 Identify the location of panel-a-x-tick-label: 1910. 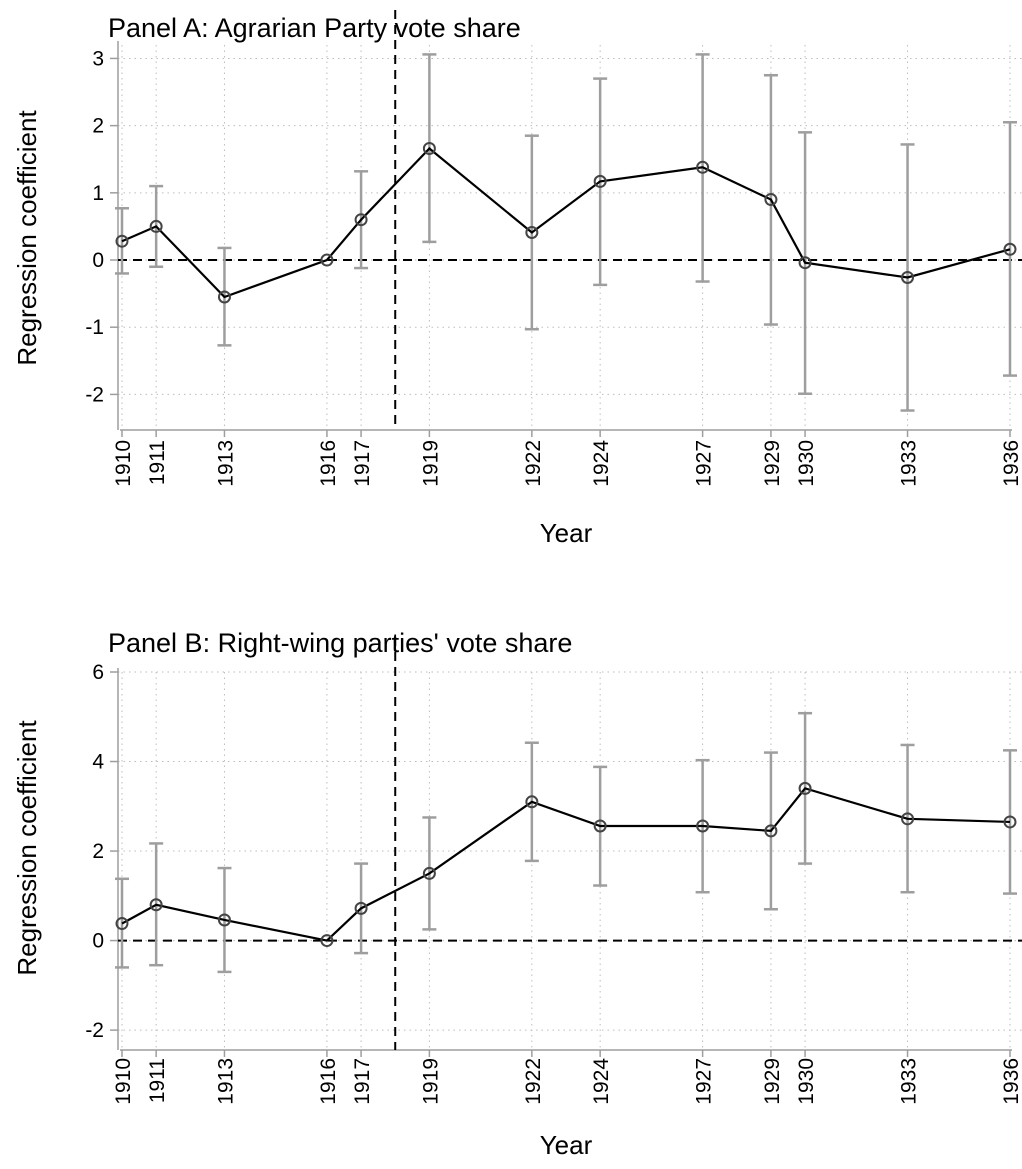
(123, 463).